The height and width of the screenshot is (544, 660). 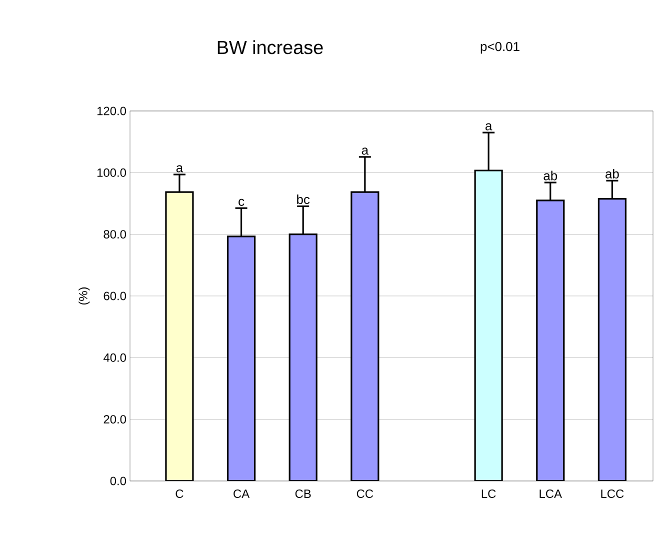 I want to click on x-tick-label: C, so click(x=180, y=494).